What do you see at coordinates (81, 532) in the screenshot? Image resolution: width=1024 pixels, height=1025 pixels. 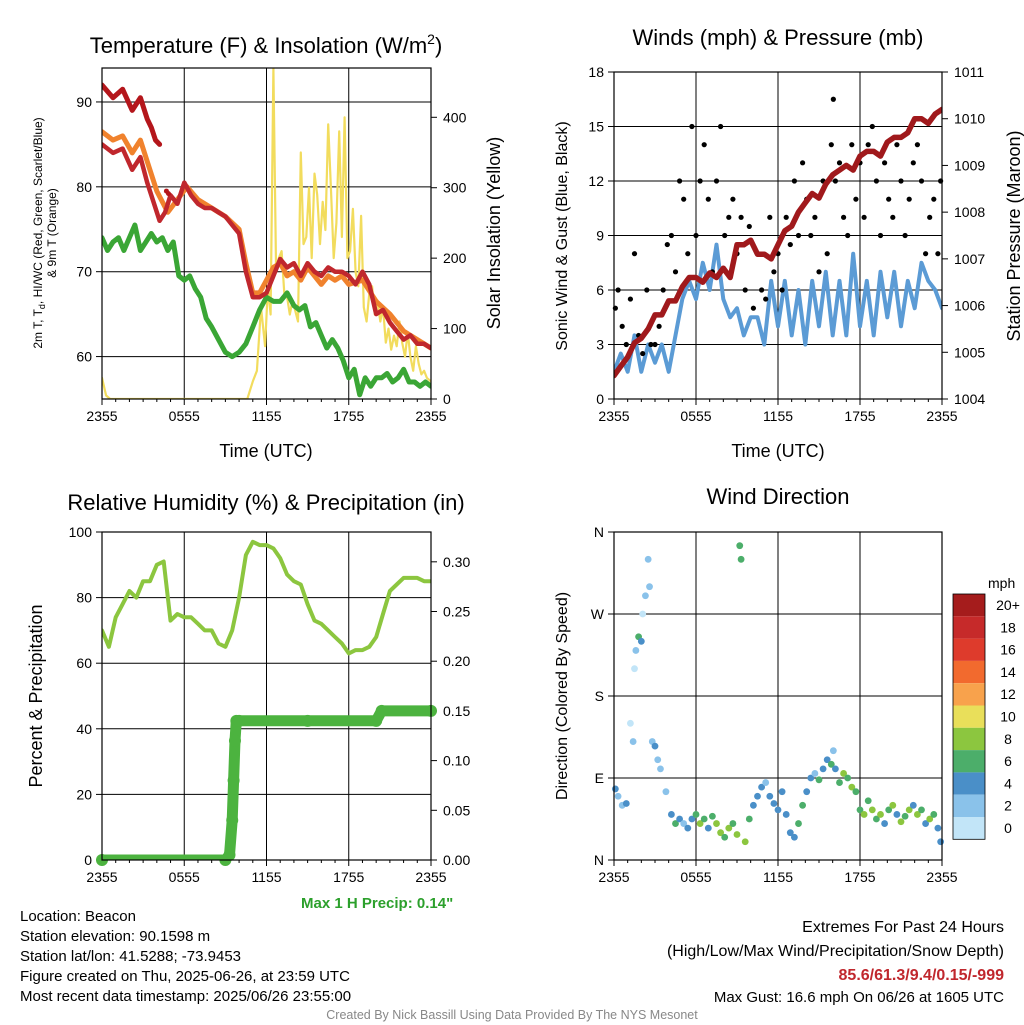 I see `y-tick-label: 100` at bounding box center [81, 532].